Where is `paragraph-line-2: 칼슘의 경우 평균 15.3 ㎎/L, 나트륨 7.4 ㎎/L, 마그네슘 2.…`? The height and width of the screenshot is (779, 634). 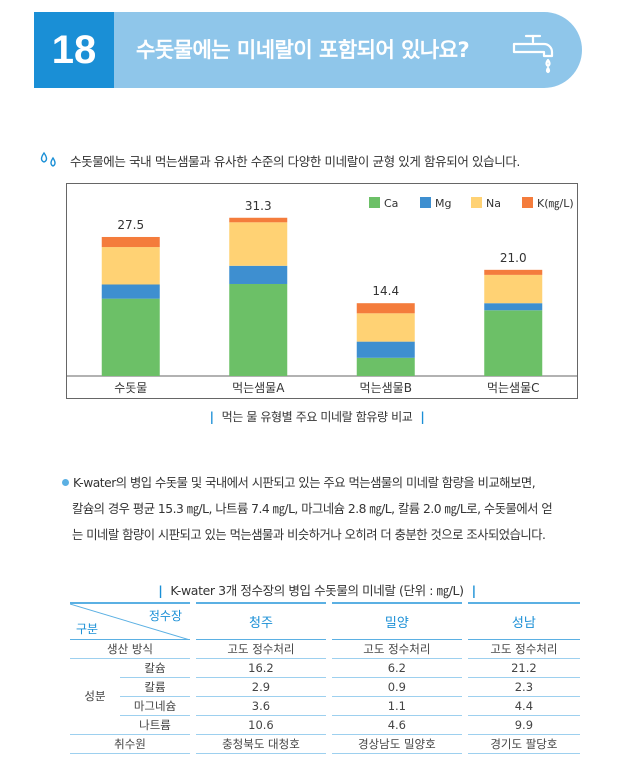
paragraph-line-2: 칼슘의 경우 평균 15.3 ㎎/L, 나트륨 7.4 ㎎/L, 마그네슘 2.… is located at coordinates (312, 509).